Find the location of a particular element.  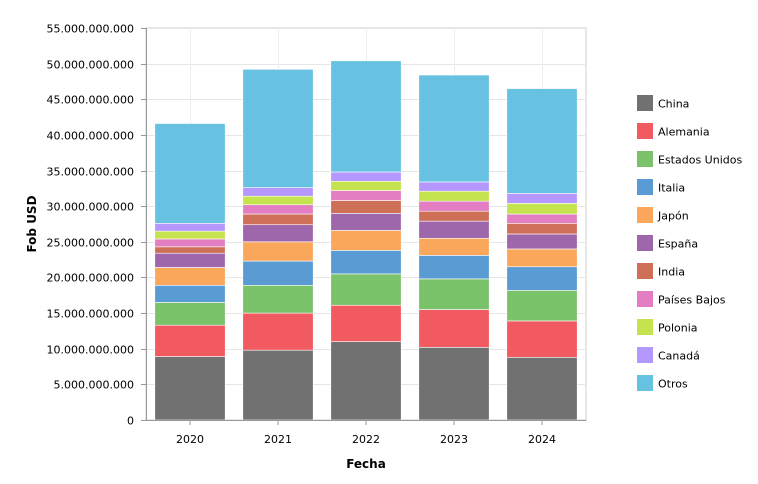

y-tick-label: 45.000.000.000 is located at coordinates (90, 100).